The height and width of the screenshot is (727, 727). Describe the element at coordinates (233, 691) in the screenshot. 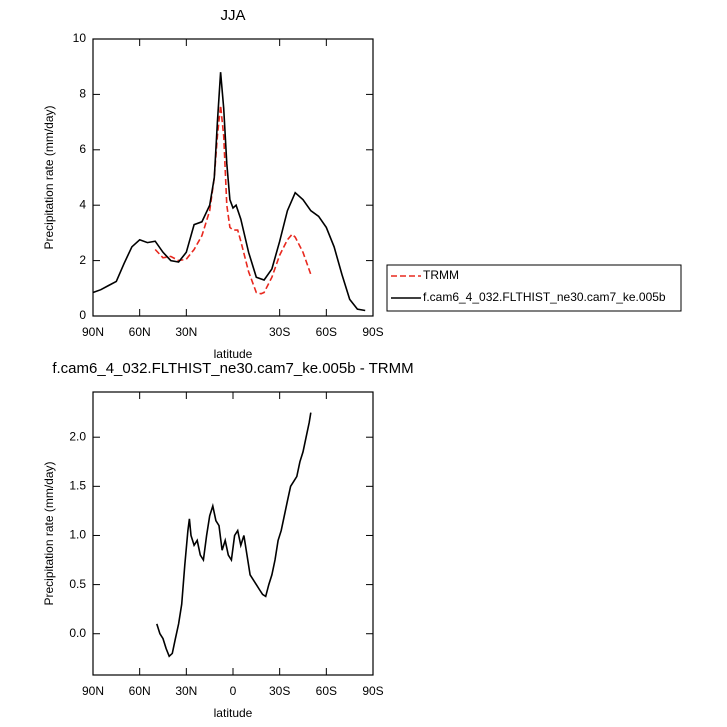

I see `x-tick-label: 0` at that location.